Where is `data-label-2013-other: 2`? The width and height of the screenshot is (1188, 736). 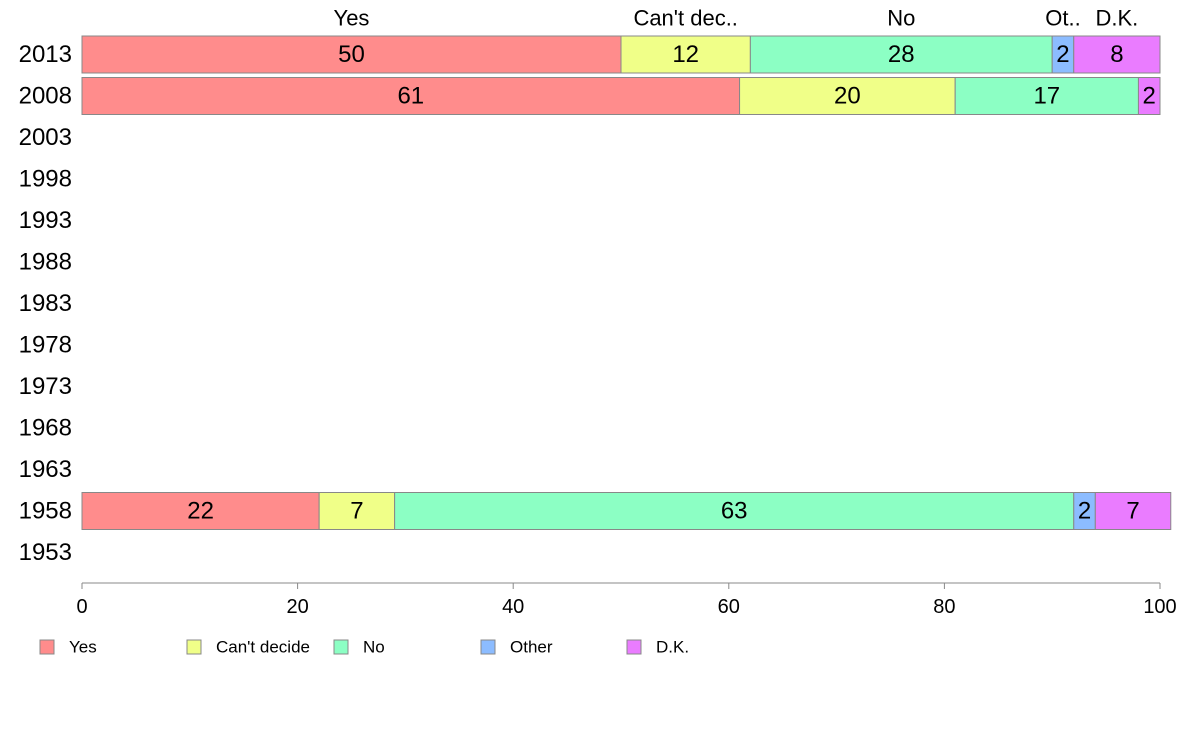 data-label-2013-other: 2 is located at coordinates (1062, 54).